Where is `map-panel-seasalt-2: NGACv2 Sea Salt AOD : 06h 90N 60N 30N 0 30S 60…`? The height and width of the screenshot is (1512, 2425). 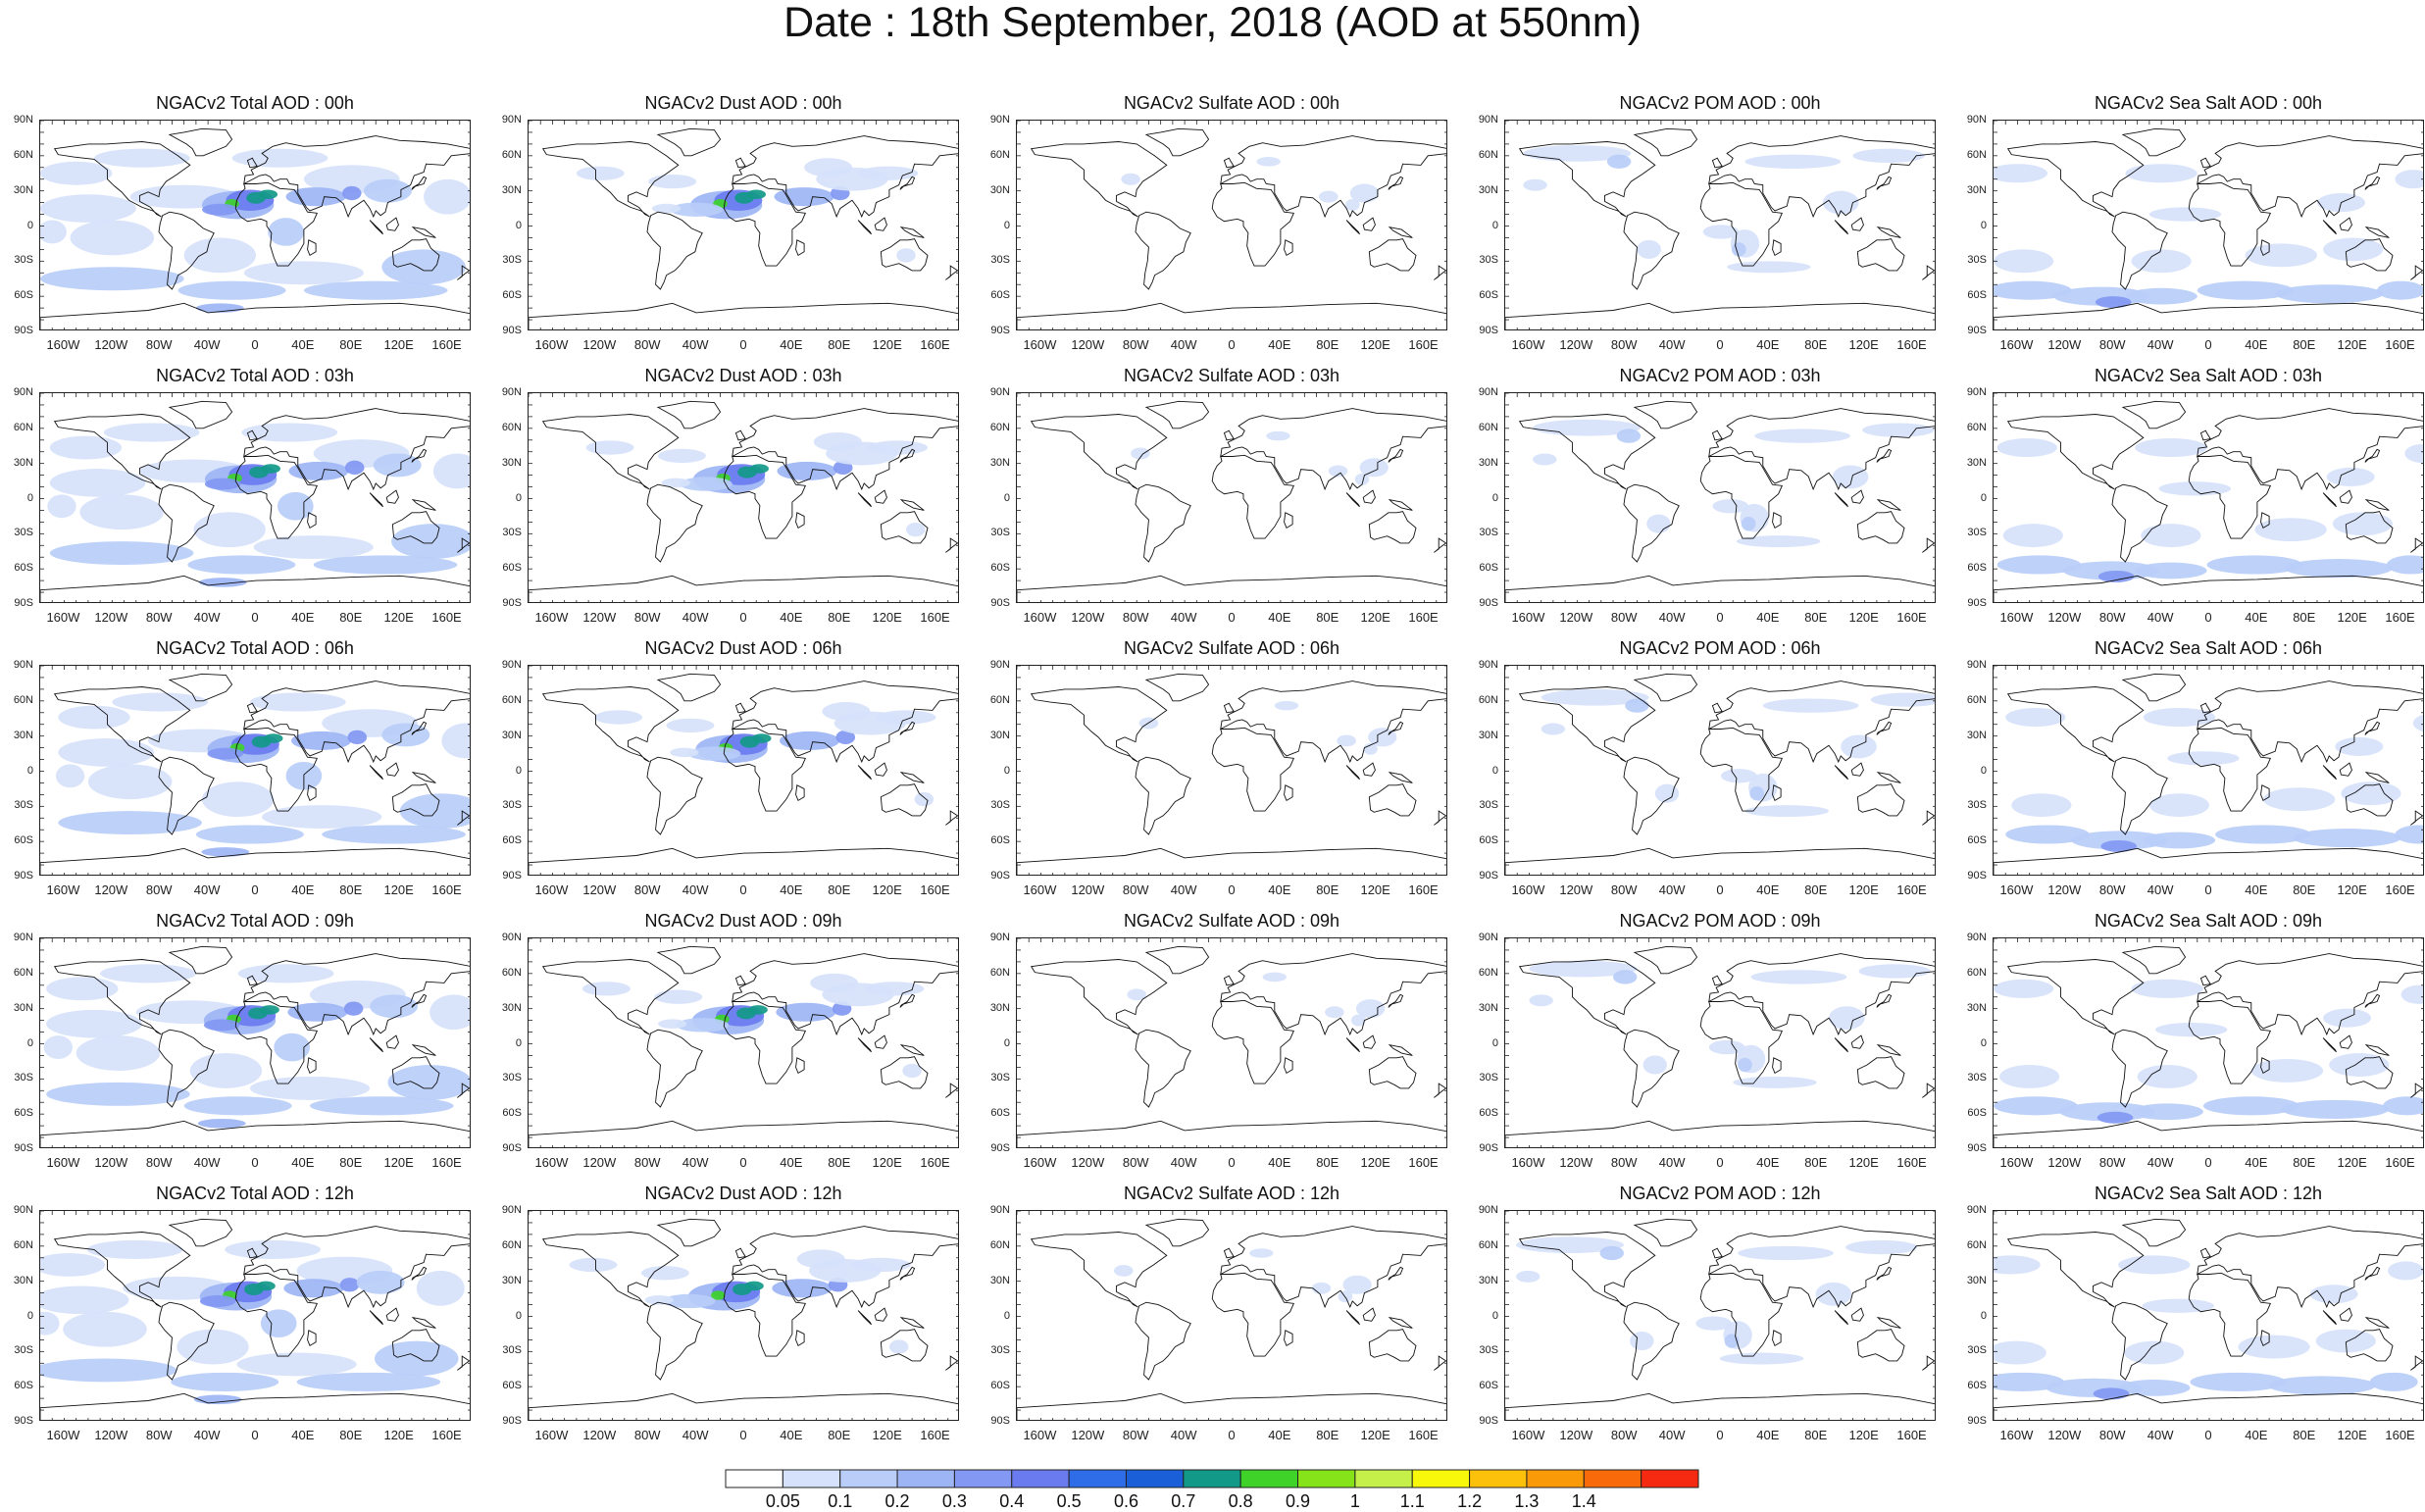
map-panel-seasalt-2: NGACv2 Sea Salt AOD : 06h 90N 60N 30N 0 30S 60… is located at coordinates (2195, 770).